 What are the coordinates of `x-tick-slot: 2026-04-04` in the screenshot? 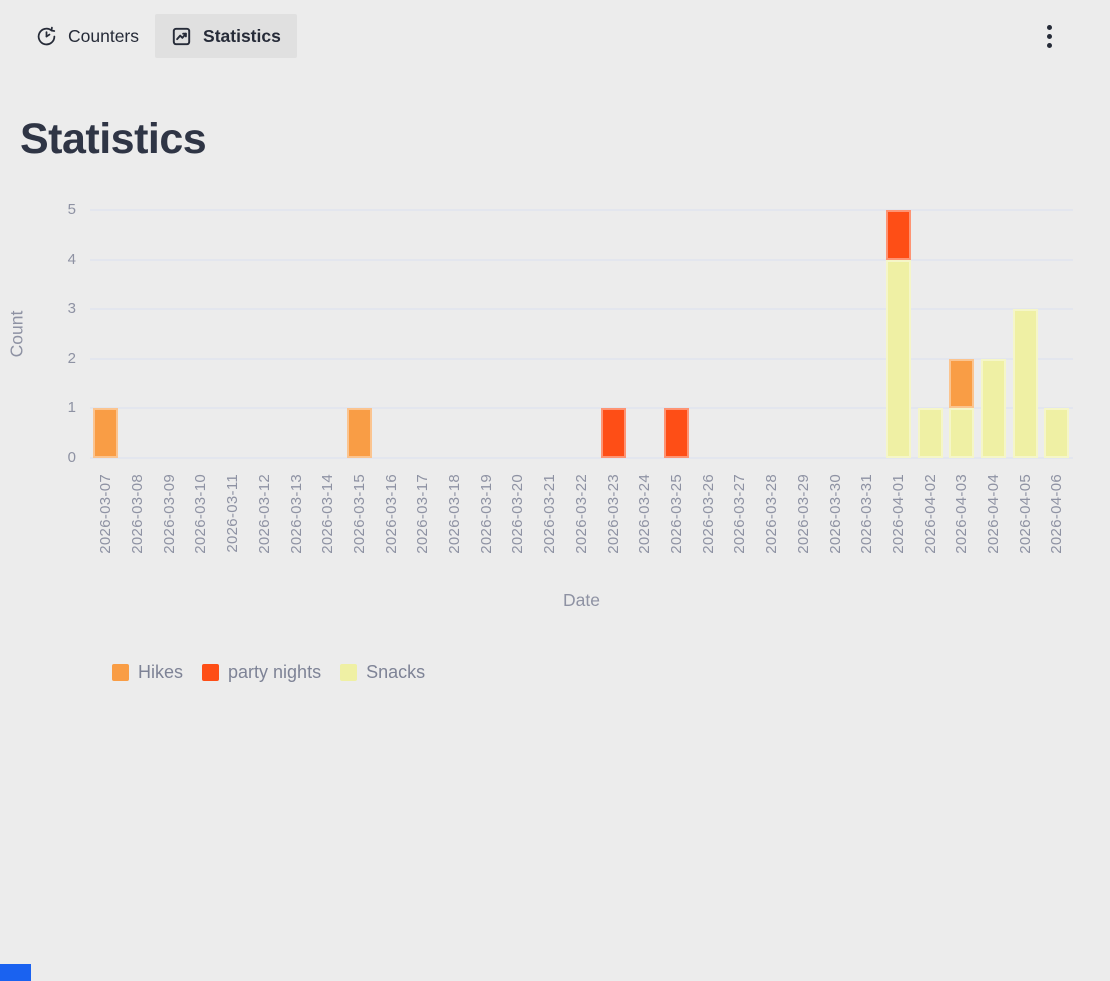 It's located at (994, 514).